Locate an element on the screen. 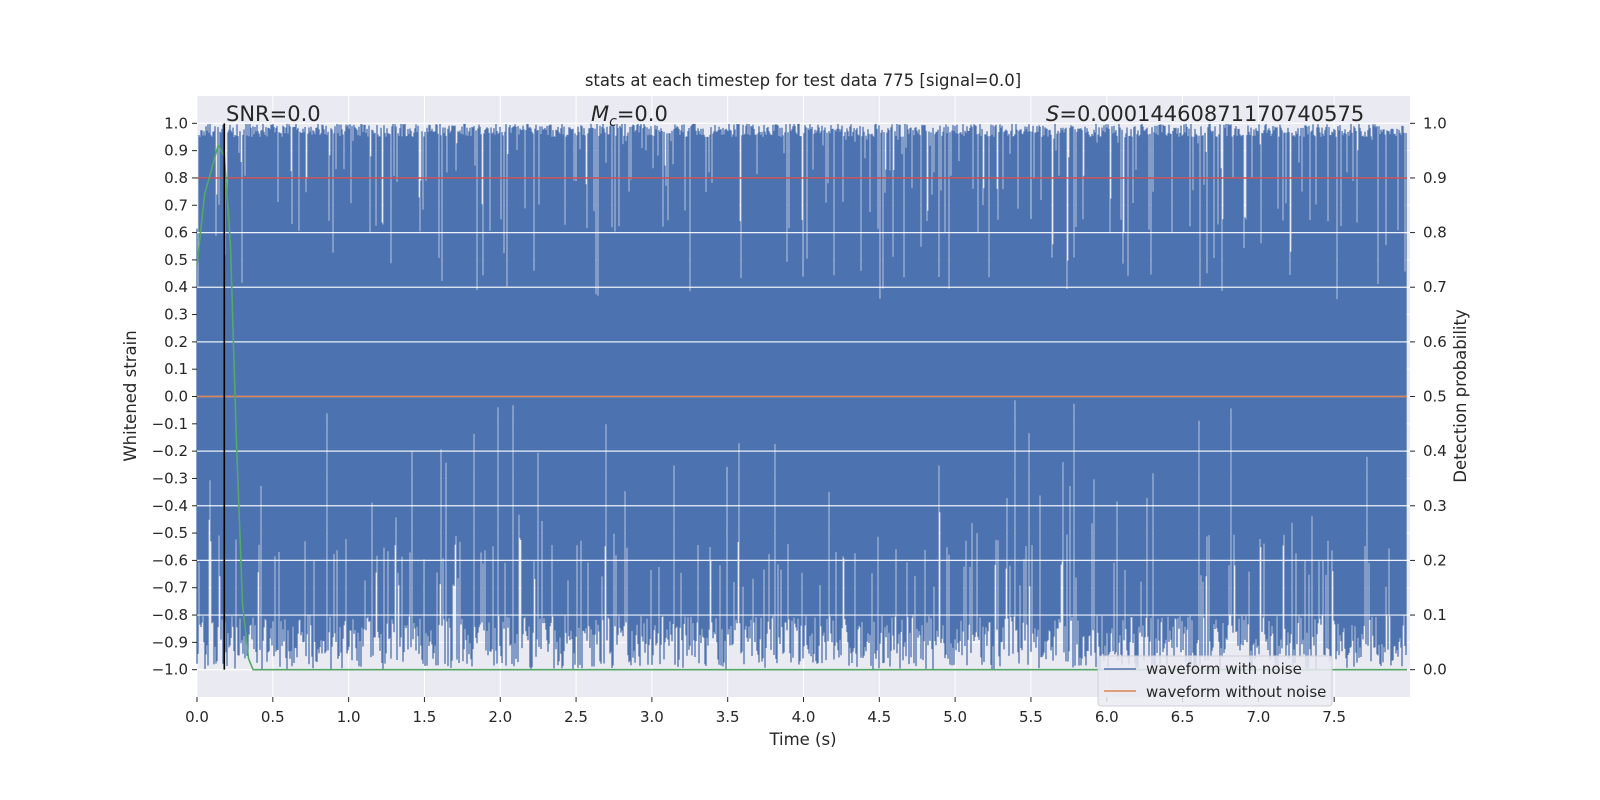 The height and width of the screenshot is (800, 1600). y-tick-label: 0.2 is located at coordinates (176, 342).